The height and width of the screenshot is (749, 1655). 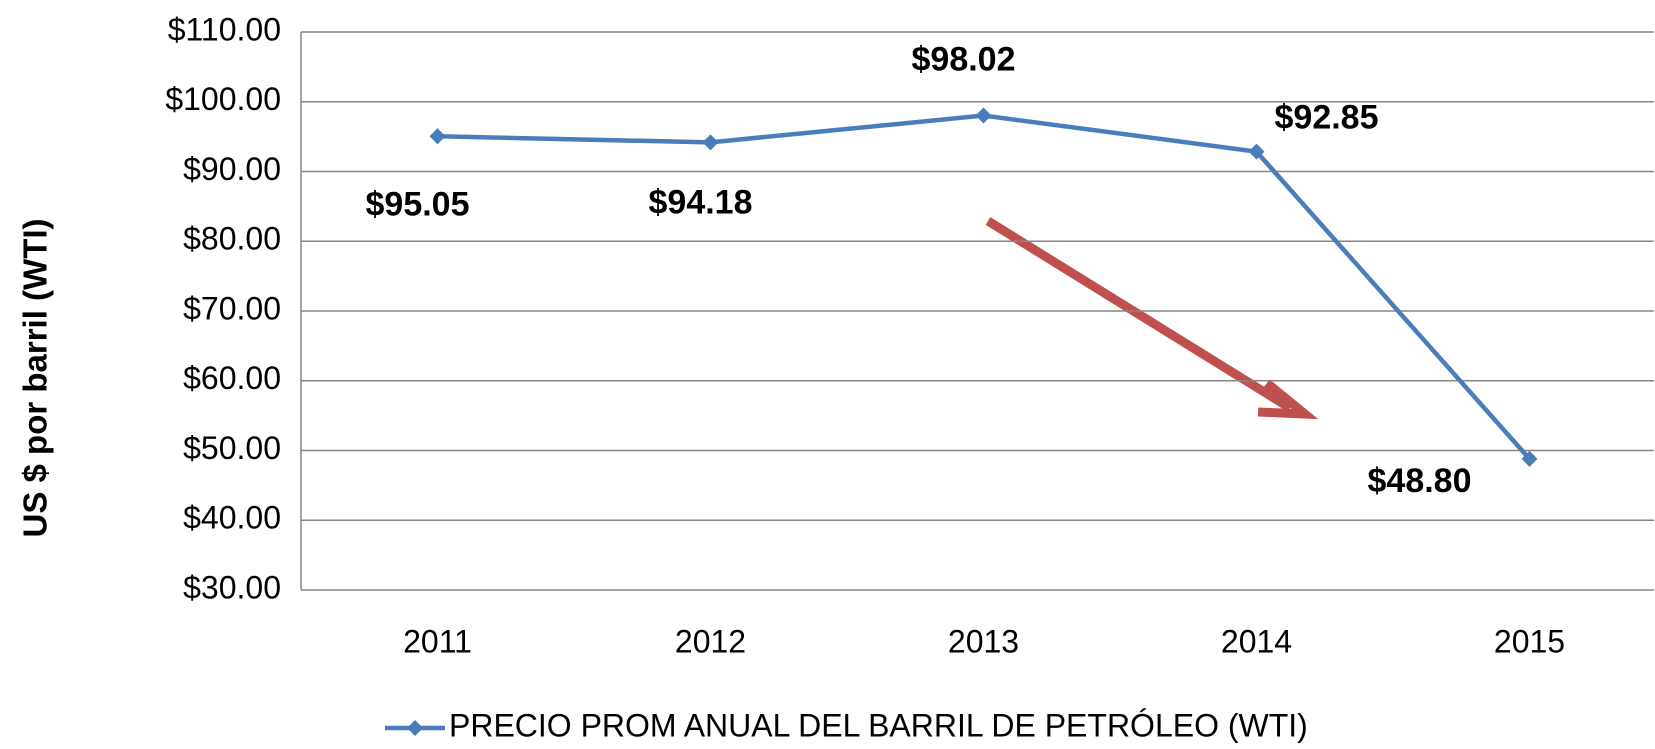 What do you see at coordinates (35, 377) in the screenshot?
I see `y-axis-label: US $ por barril (WTI)` at bounding box center [35, 377].